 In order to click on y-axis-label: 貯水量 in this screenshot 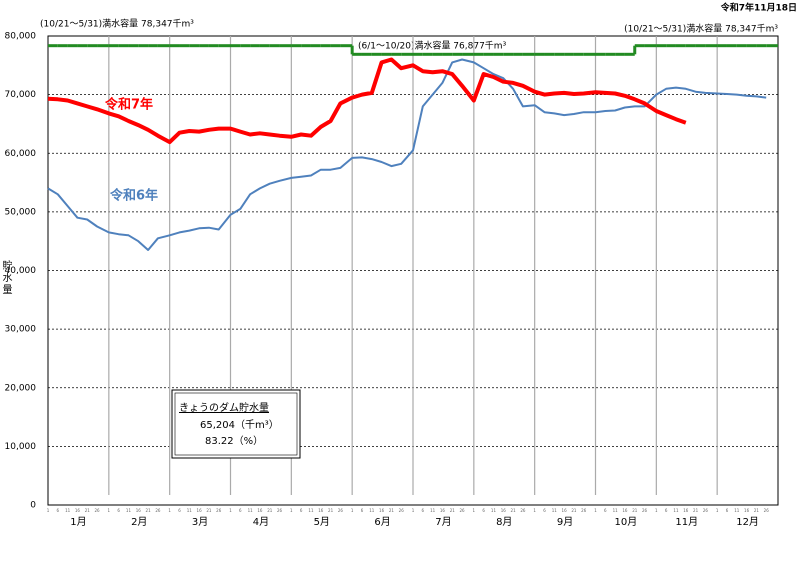, I will do `click(6, 278)`.